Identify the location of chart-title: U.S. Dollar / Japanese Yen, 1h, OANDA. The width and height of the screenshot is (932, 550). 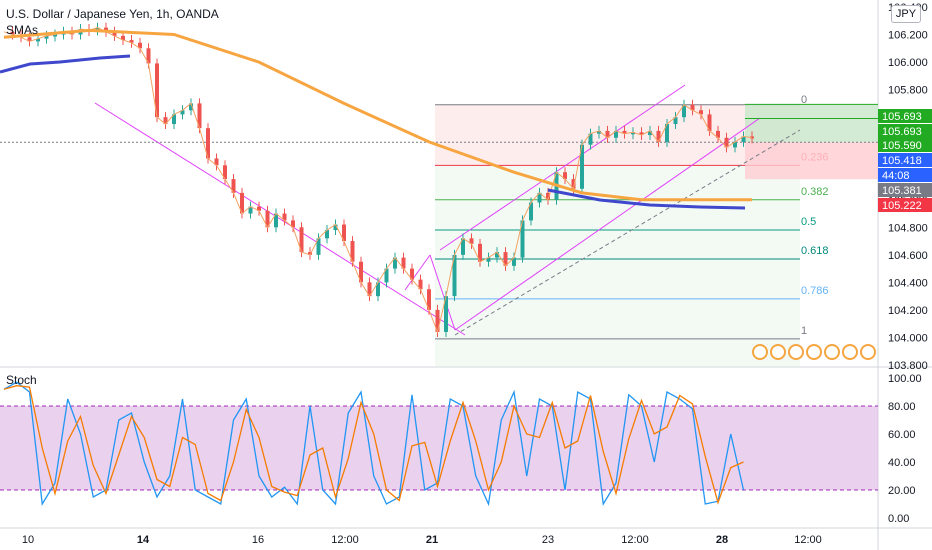
(112, 14).